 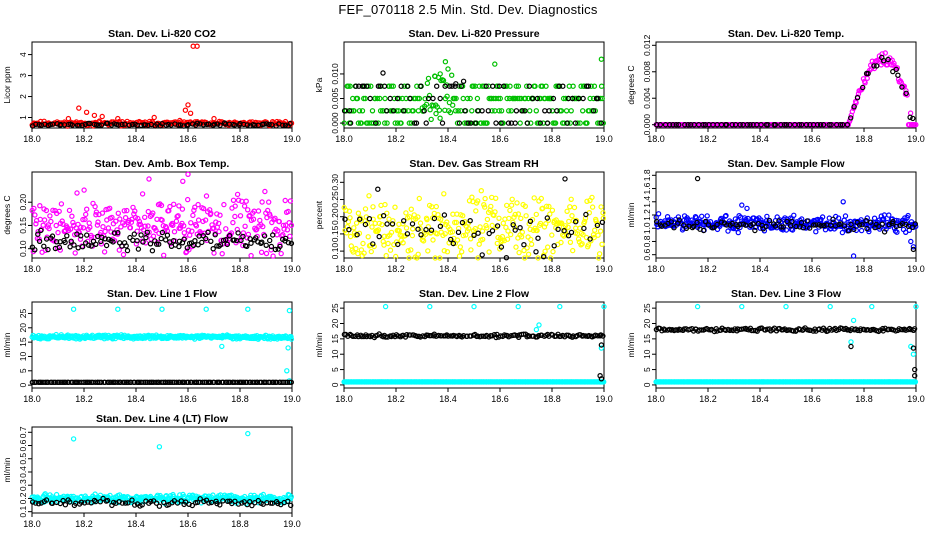 I want to click on y-axis-label: kPa, so click(x=319, y=84).